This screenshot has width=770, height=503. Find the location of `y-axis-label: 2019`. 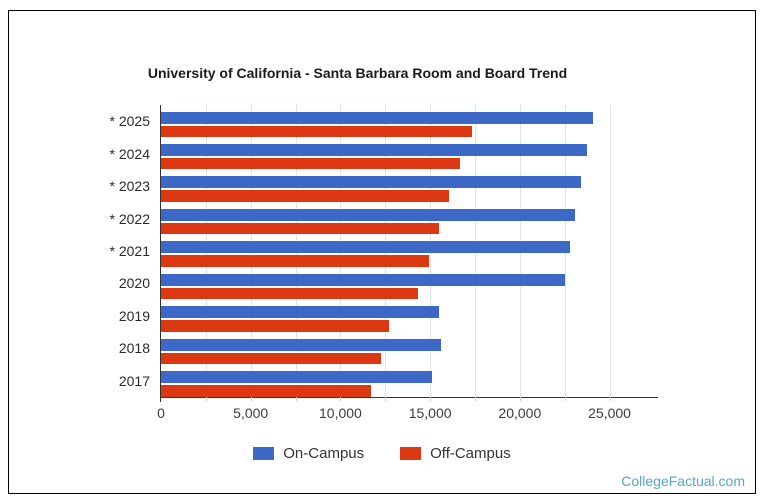

y-axis-label: 2019 is located at coordinates (134, 315).